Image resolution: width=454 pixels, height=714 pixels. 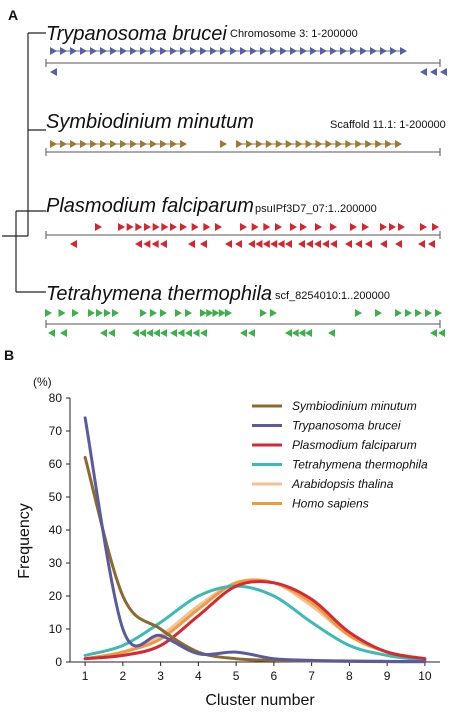 I want to click on x-tick-label: 5, so click(x=236, y=676).